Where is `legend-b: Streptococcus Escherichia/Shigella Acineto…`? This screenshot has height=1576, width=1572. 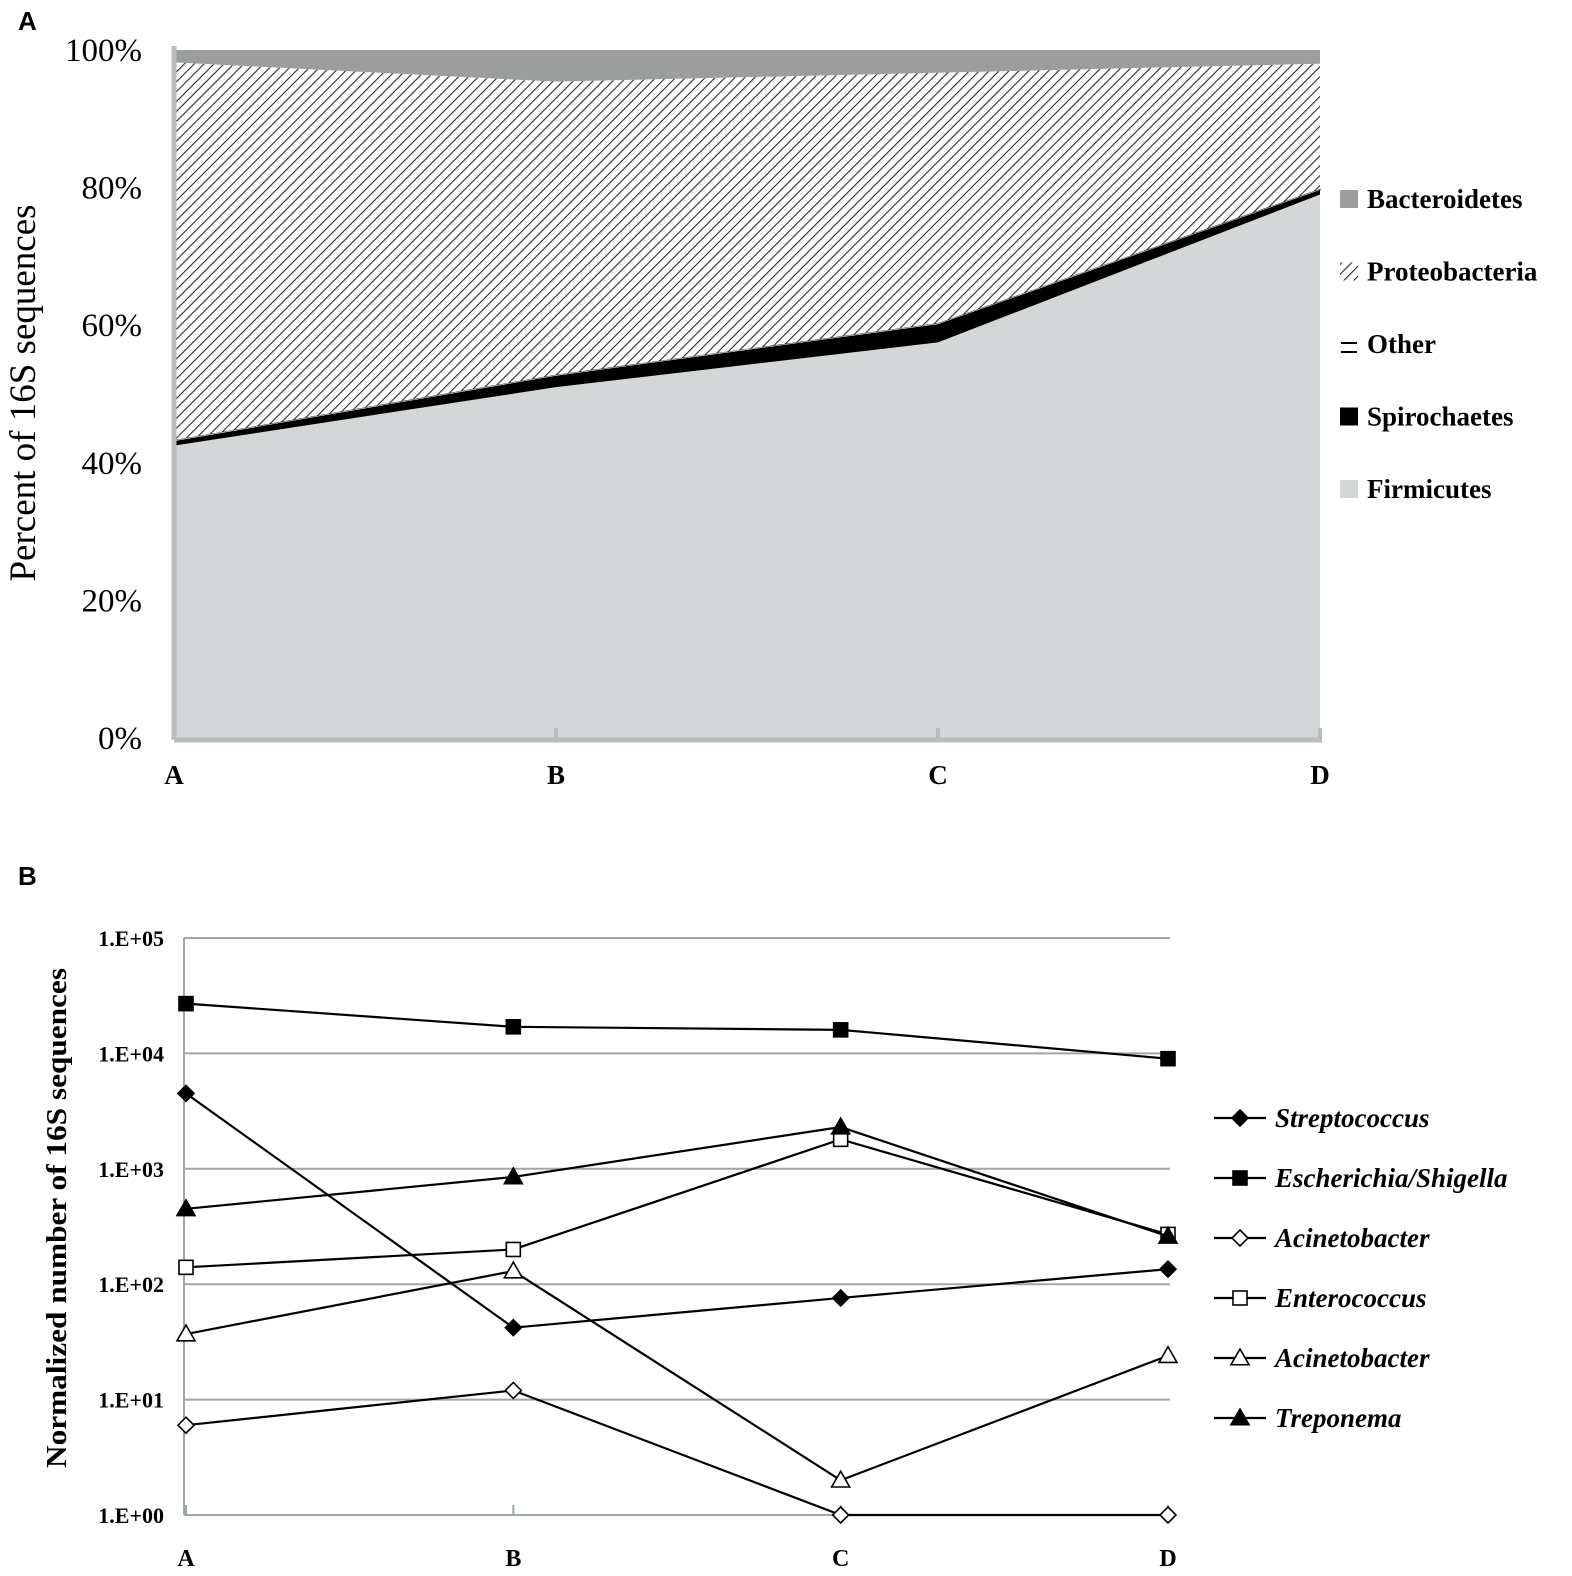 legend-b: Streptococcus Escherichia/Shigella Acineto… is located at coordinates (1361, 1268).